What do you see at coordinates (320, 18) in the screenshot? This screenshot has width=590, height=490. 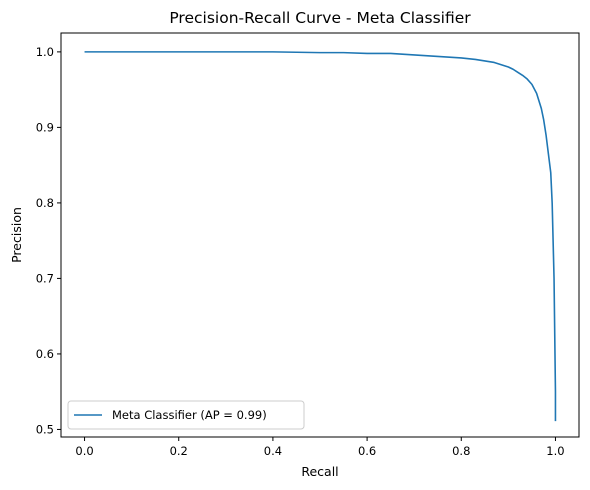 I see `chart-title: Precision-Recall Curve - Meta Classifier` at bounding box center [320, 18].